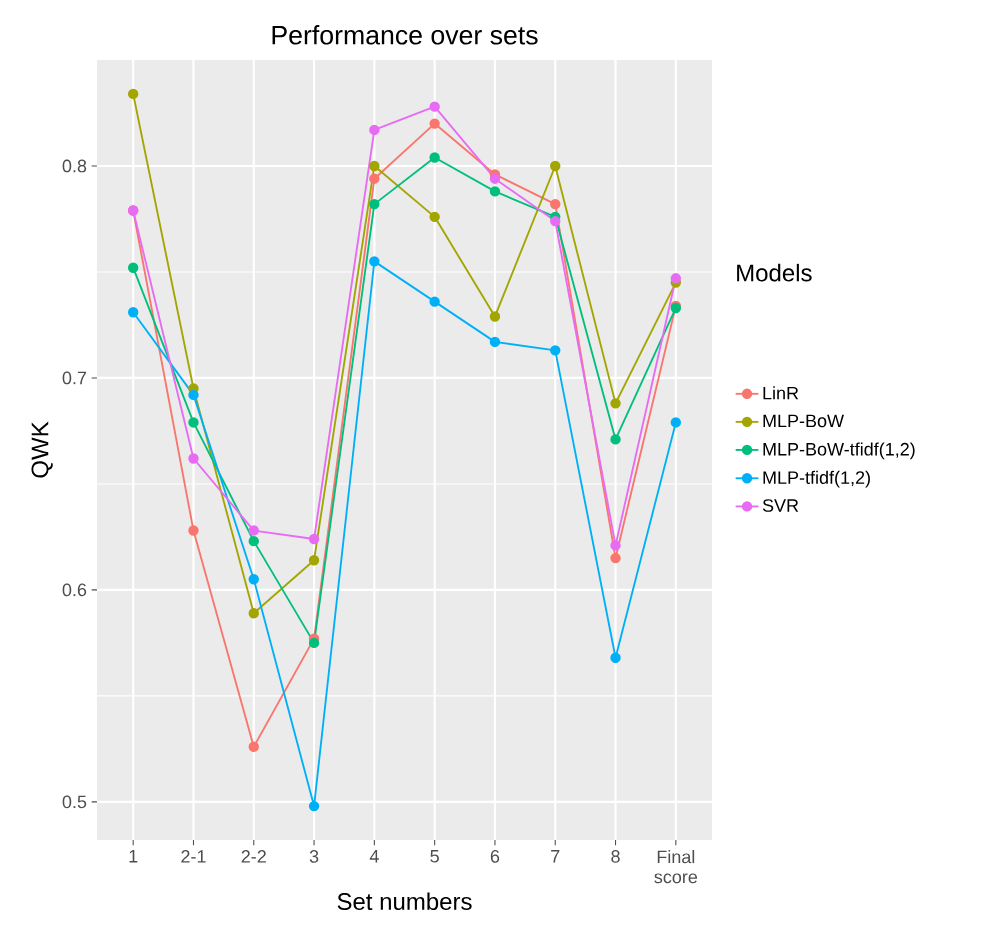  Describe the element at coordinates (839, 451) in the screenshot. I see `legend-label: MLP-BoW-tfidf(1,2)` at that location.